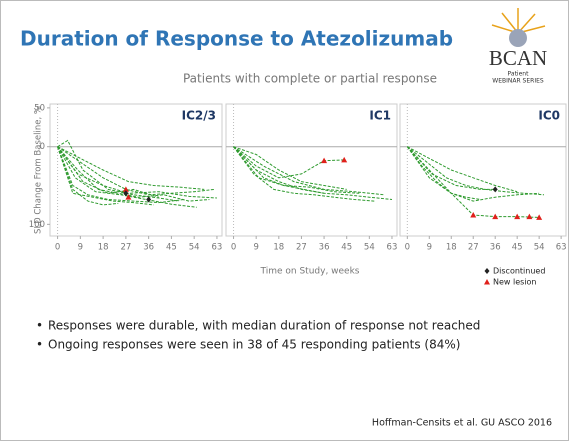 Image resolution: width=569 pixels, height=441 pixels. Describe the element at coordinates (519, 271) in the screenshot. I see `legend-label: Discontinued` at that location.